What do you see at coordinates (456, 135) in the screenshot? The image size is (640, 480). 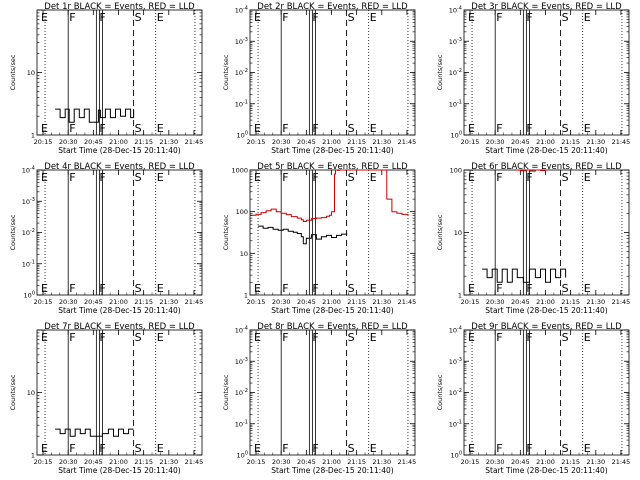 I see `y-tick-label: 10⁰` at bounding box center [456, 135].